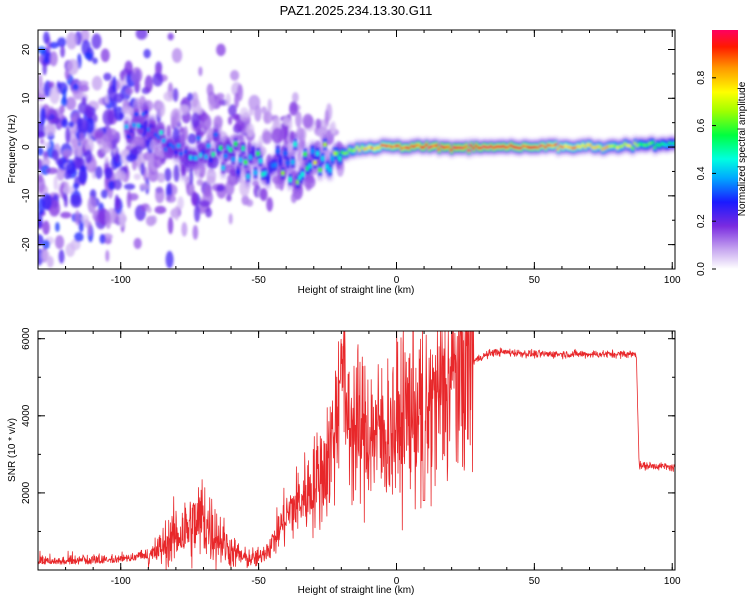  Describe the element at coordinates (701, 77) in the screenshot. I see `colorbar-tick-label: 0.8` at that location.